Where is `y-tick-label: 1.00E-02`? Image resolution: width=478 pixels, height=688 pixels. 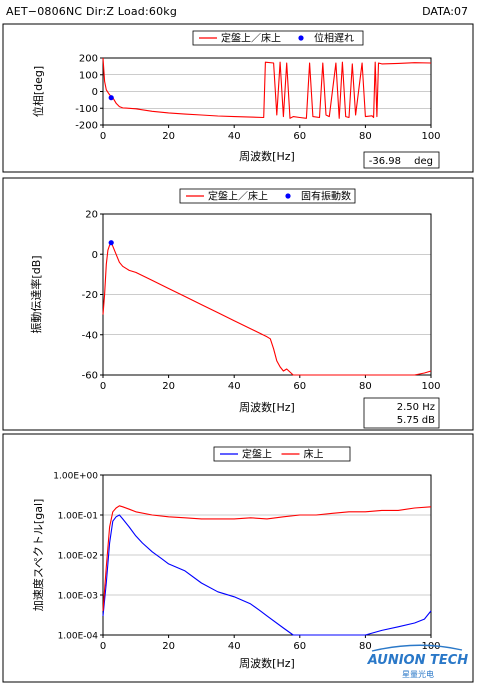
y-tick-label: 1.00E-02 is located at coordinates (78, 557).